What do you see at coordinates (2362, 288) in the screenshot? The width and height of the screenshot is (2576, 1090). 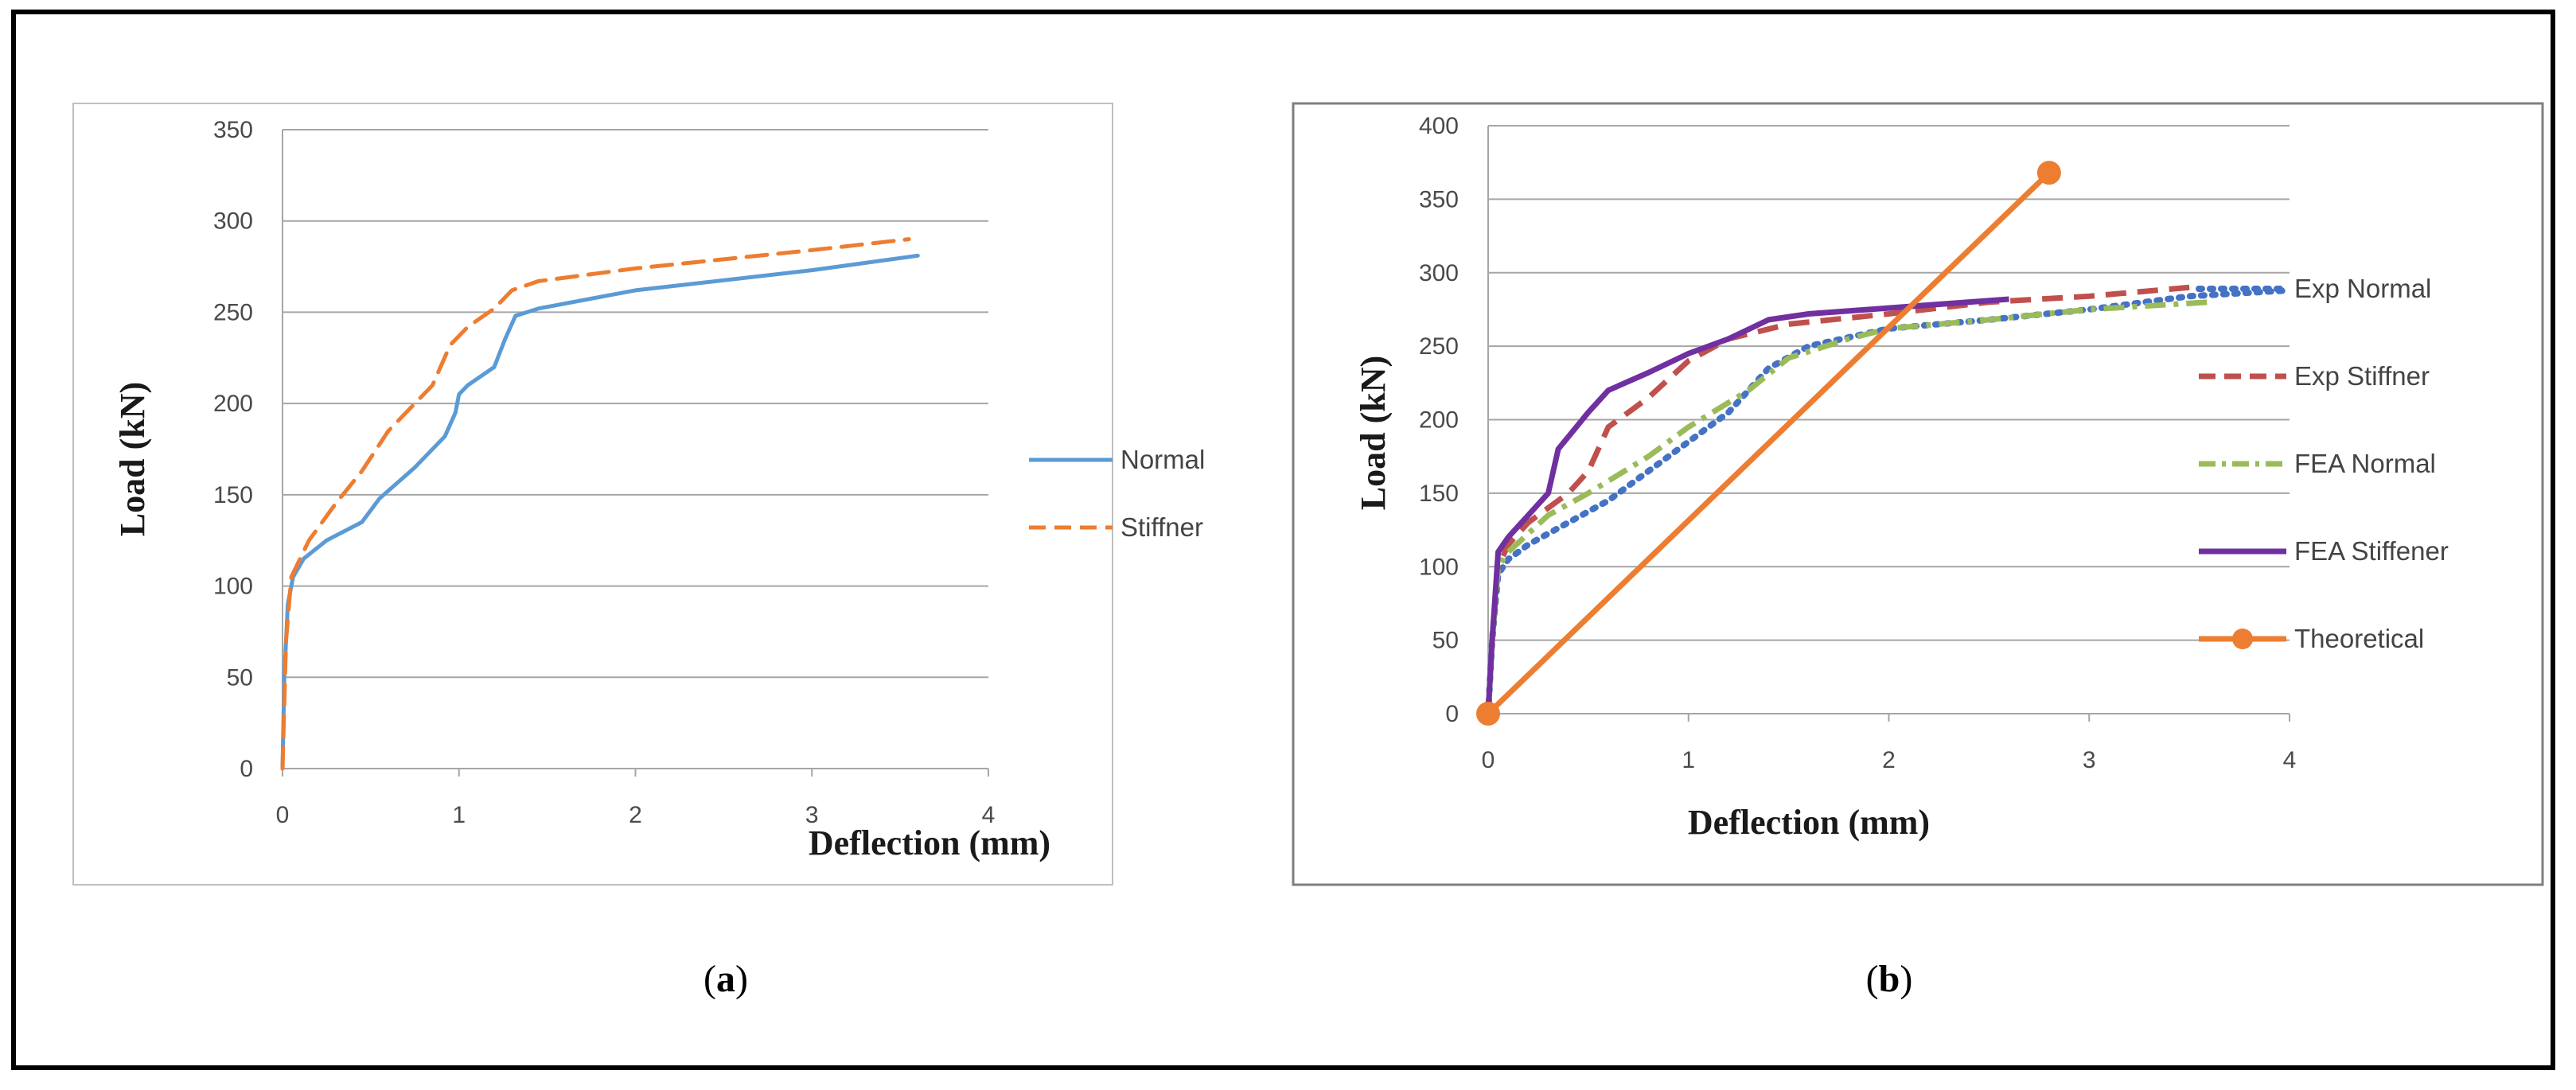 I see `legend-label-exp-normal: Exp Normal` at bounding box center [2362, 288].